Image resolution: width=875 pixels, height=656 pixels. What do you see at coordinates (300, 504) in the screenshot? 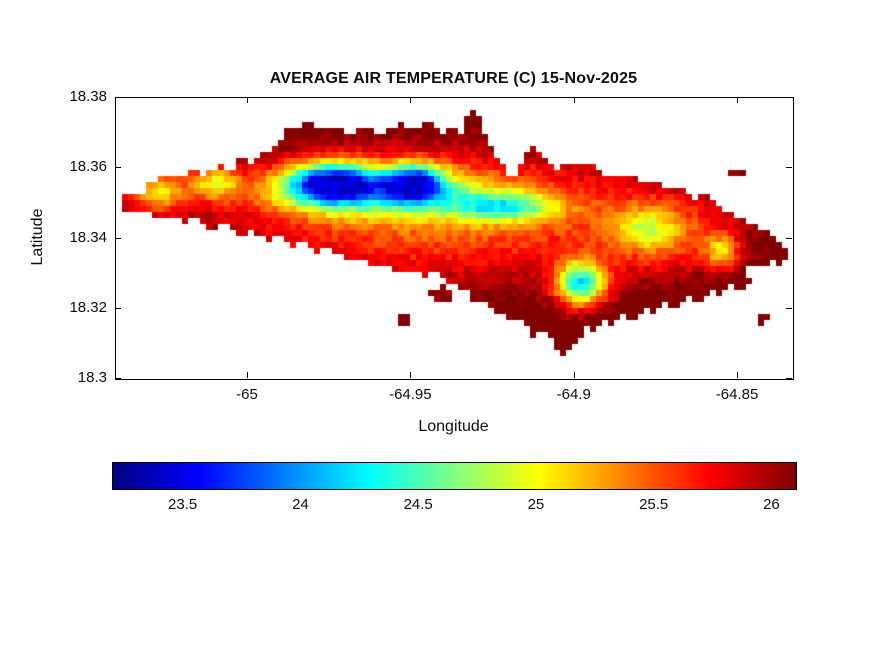
I see `colorbar-tick-label: 24` at bounding box center [300, 504].